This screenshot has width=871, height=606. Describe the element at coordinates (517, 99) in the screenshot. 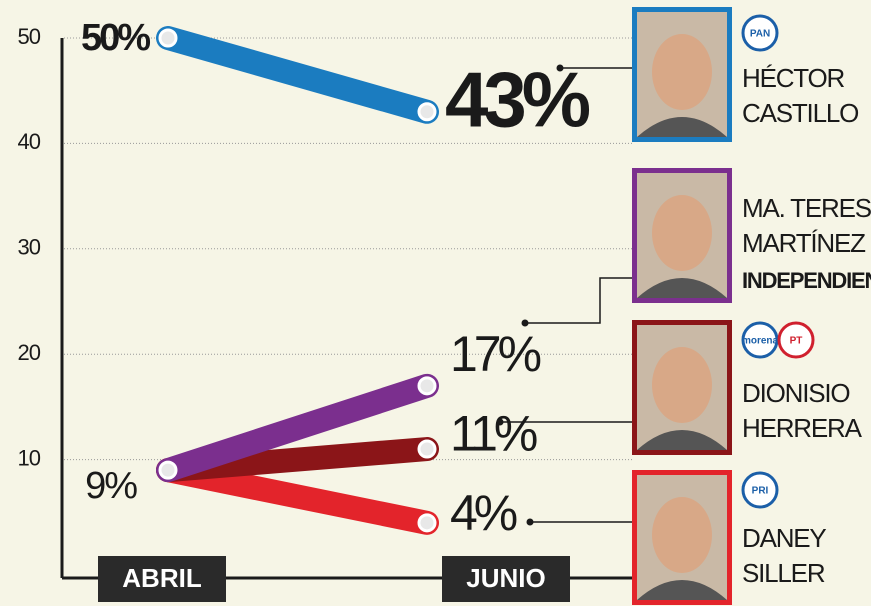

I see `value-label: 43%` at that location.